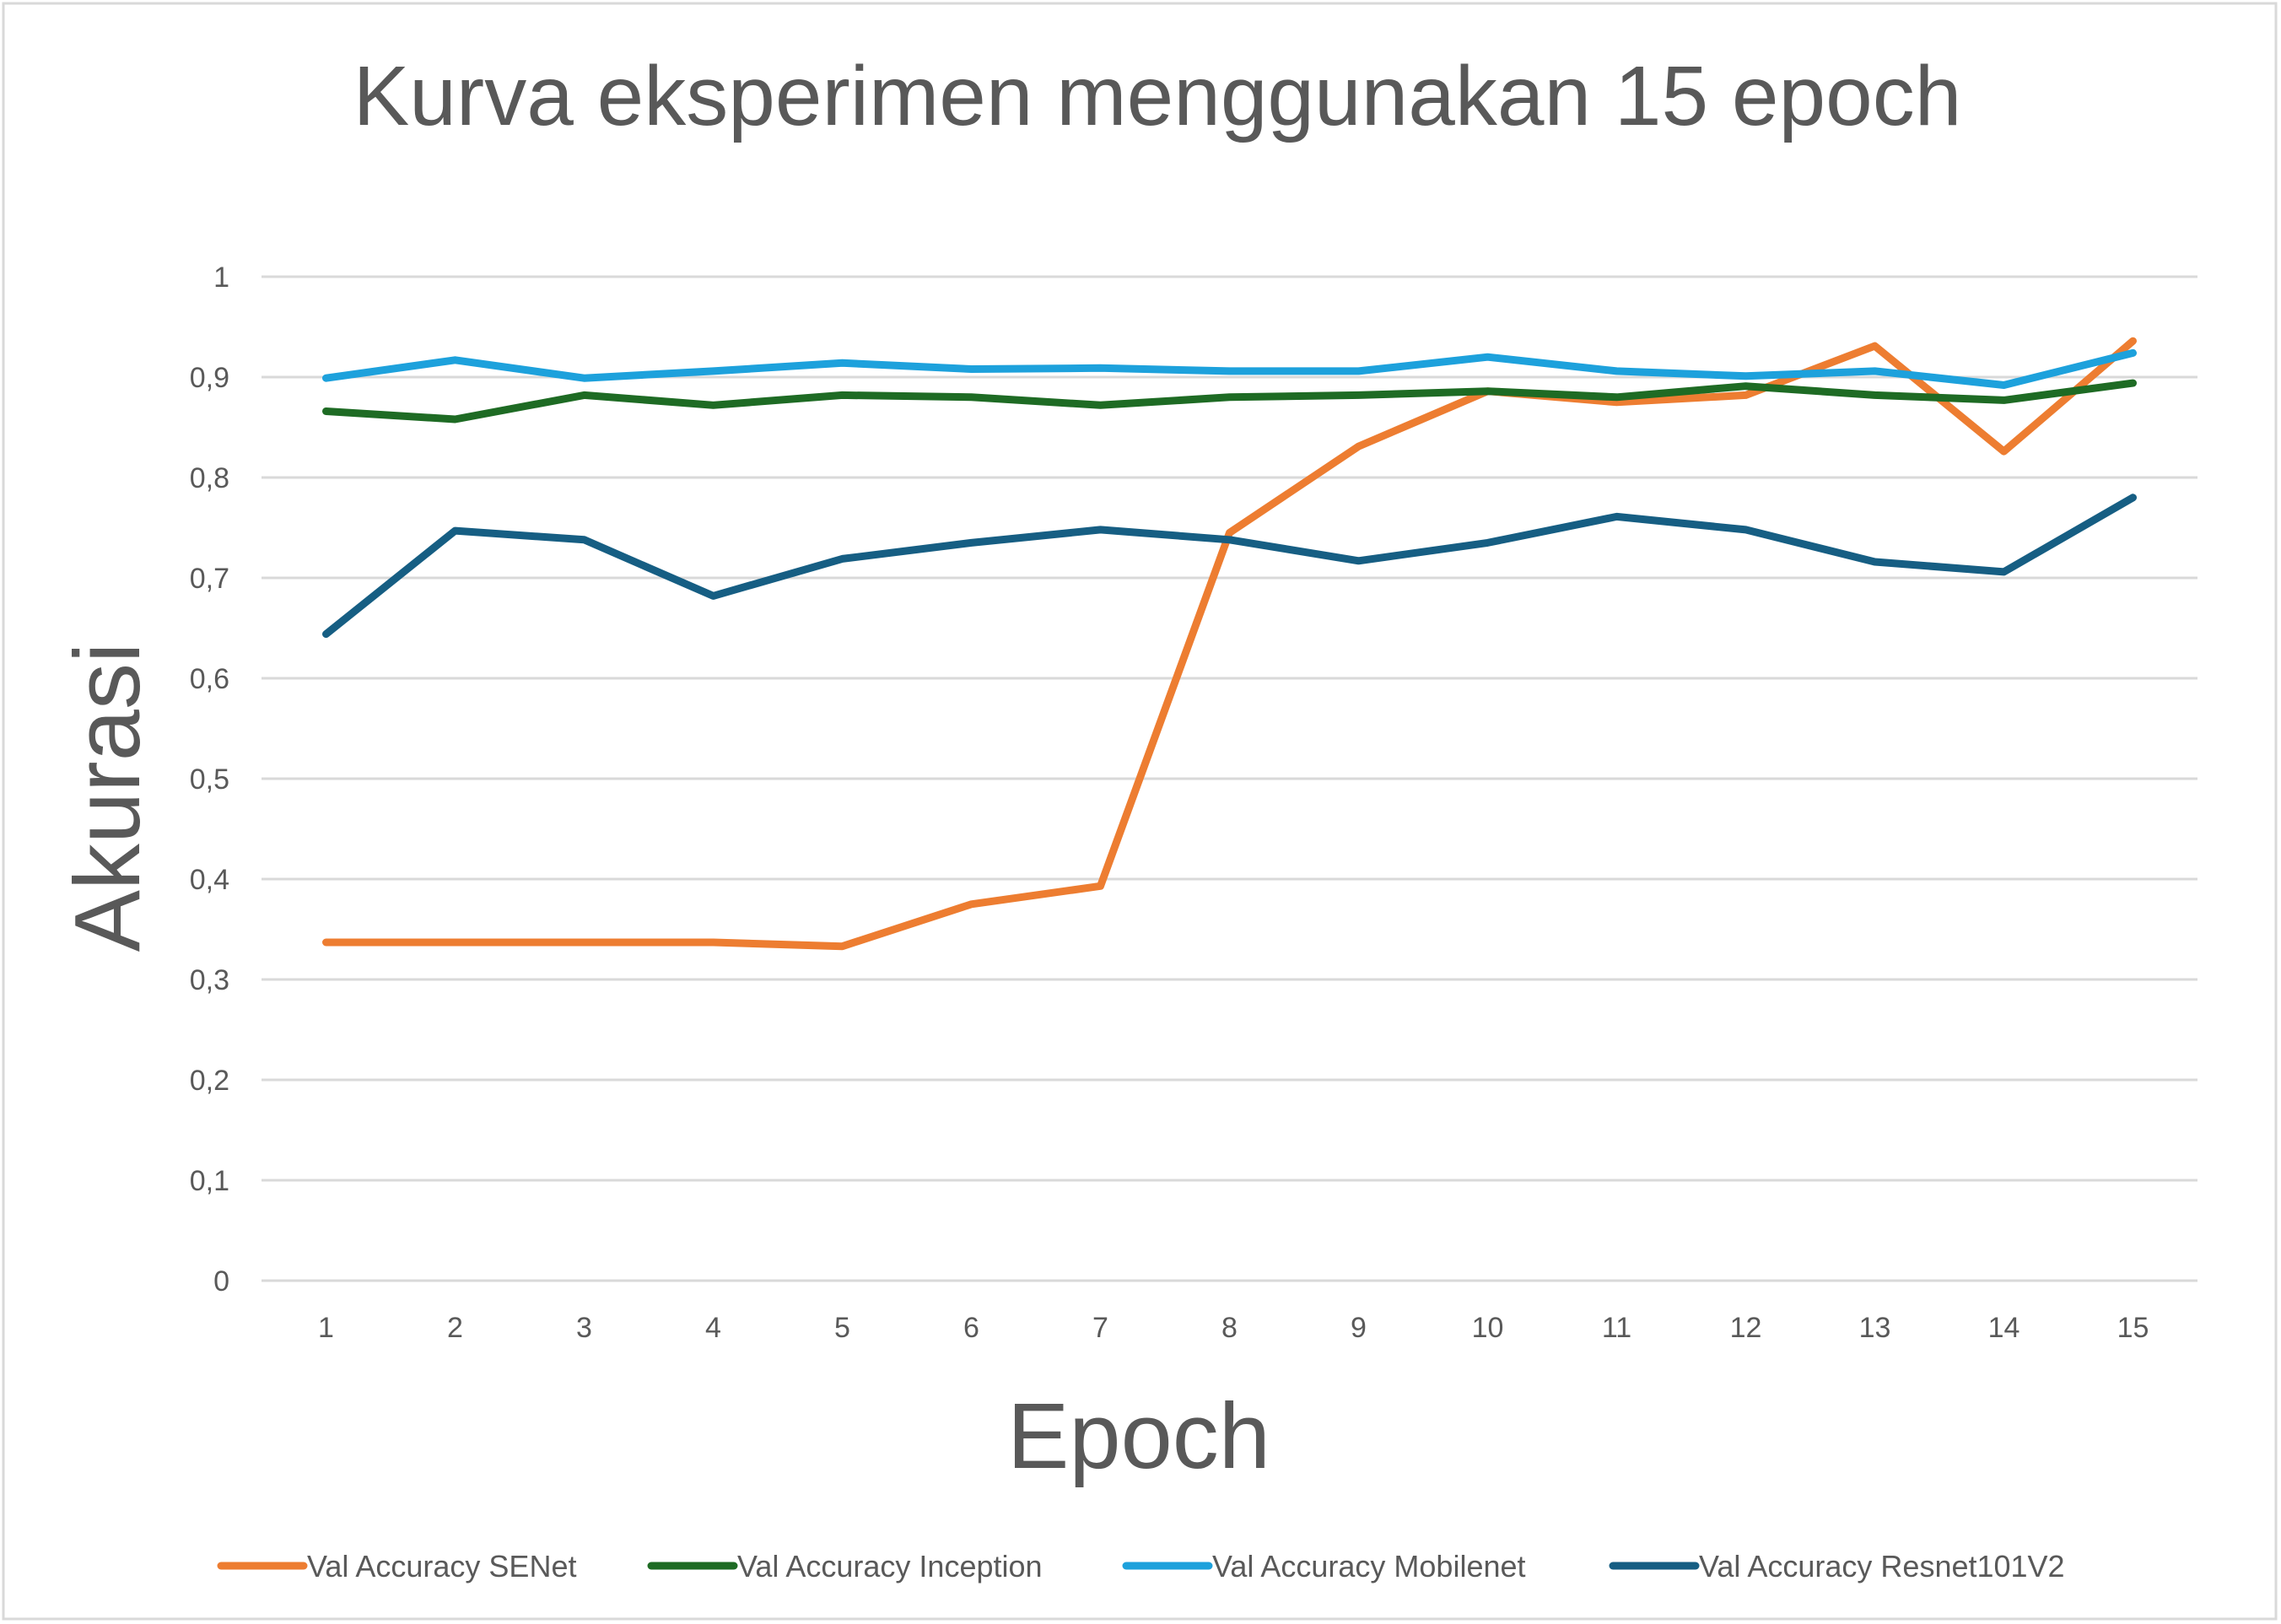  What do you see at coordinates (221, 278) in the screenshot?
I see `y-tick-label: 1` at bounding box center [221, 278].